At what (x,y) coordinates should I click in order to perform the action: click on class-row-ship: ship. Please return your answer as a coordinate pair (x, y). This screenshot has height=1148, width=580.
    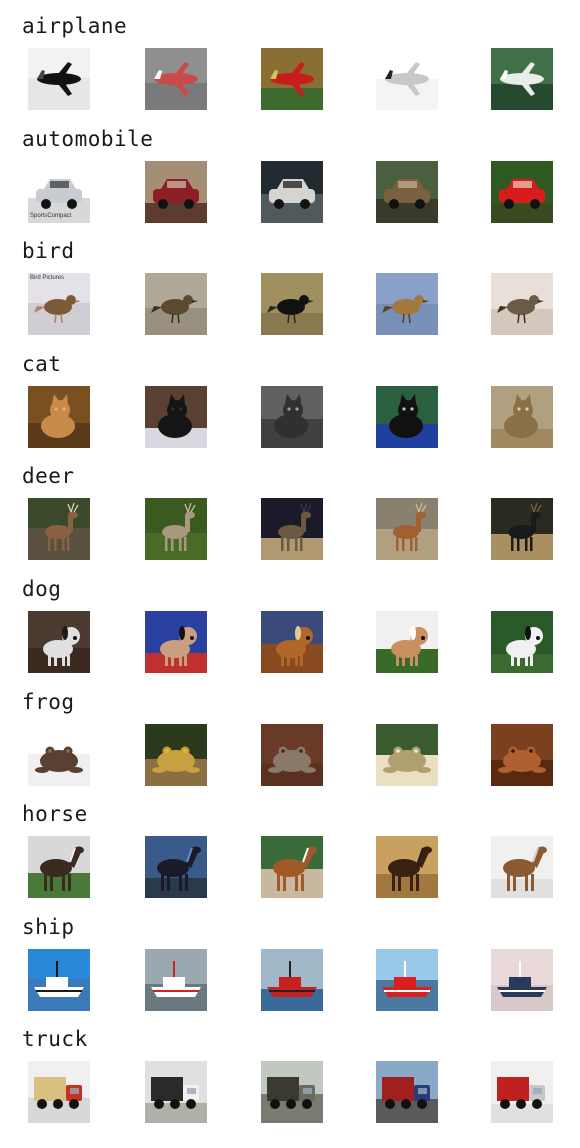
    Looking at the image, I should click on (290, 957).